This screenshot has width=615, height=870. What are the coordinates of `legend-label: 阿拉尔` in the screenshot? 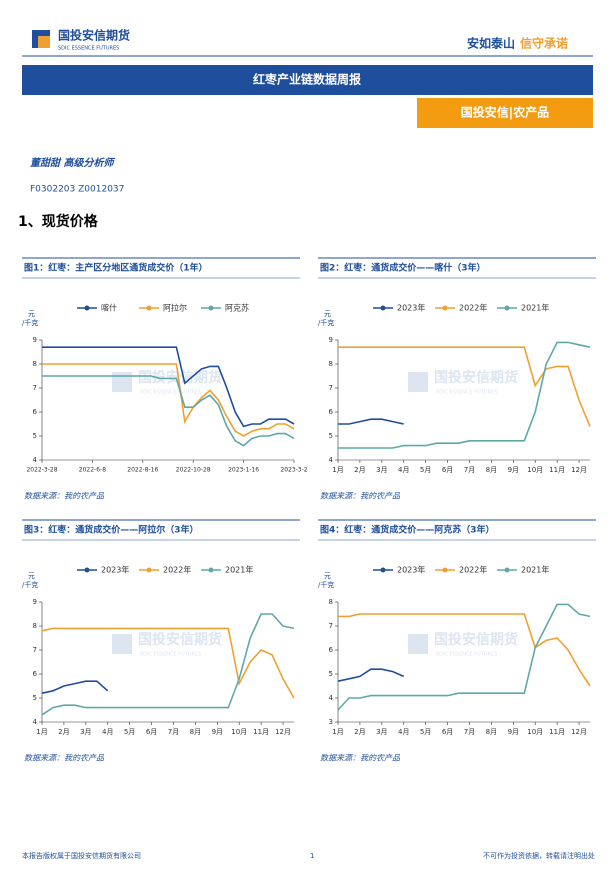 It's located at (175, 308).